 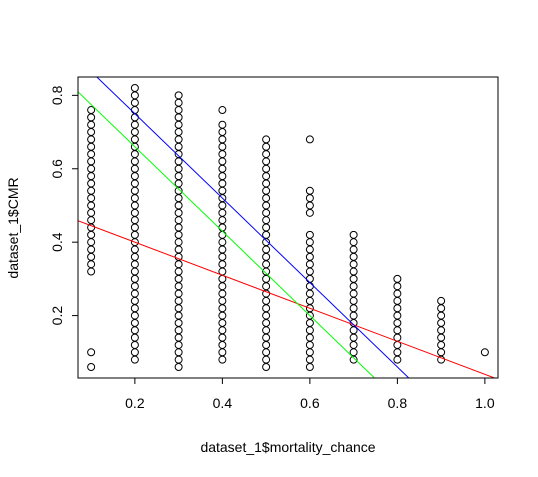 I want to click on x-tick-label: 0.2, so click(x=135, y=403).